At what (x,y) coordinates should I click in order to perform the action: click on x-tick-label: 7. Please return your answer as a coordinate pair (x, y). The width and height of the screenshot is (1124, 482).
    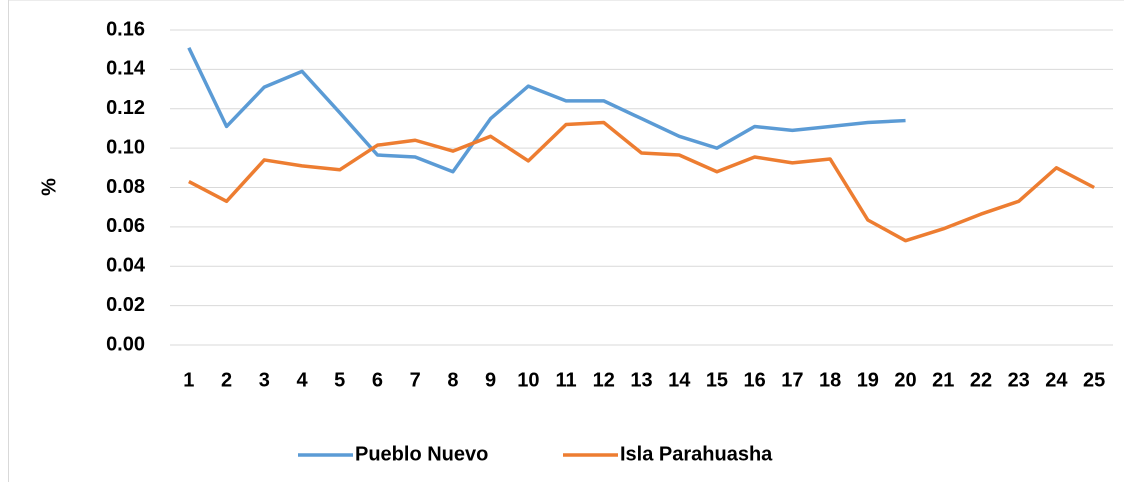
    Looking at the image, I should click on (415, 380).